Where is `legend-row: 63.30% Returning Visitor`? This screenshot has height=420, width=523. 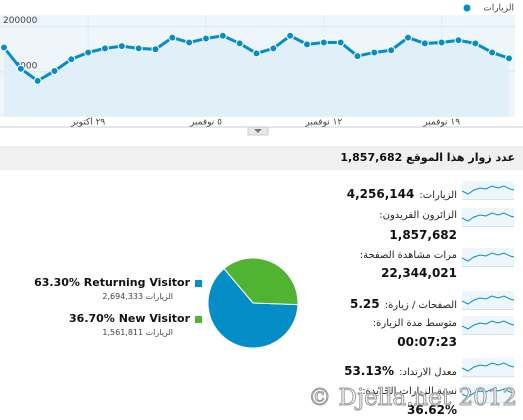 legend-row: 63.30% Returning Visitor is located at coordinates (112, 282).